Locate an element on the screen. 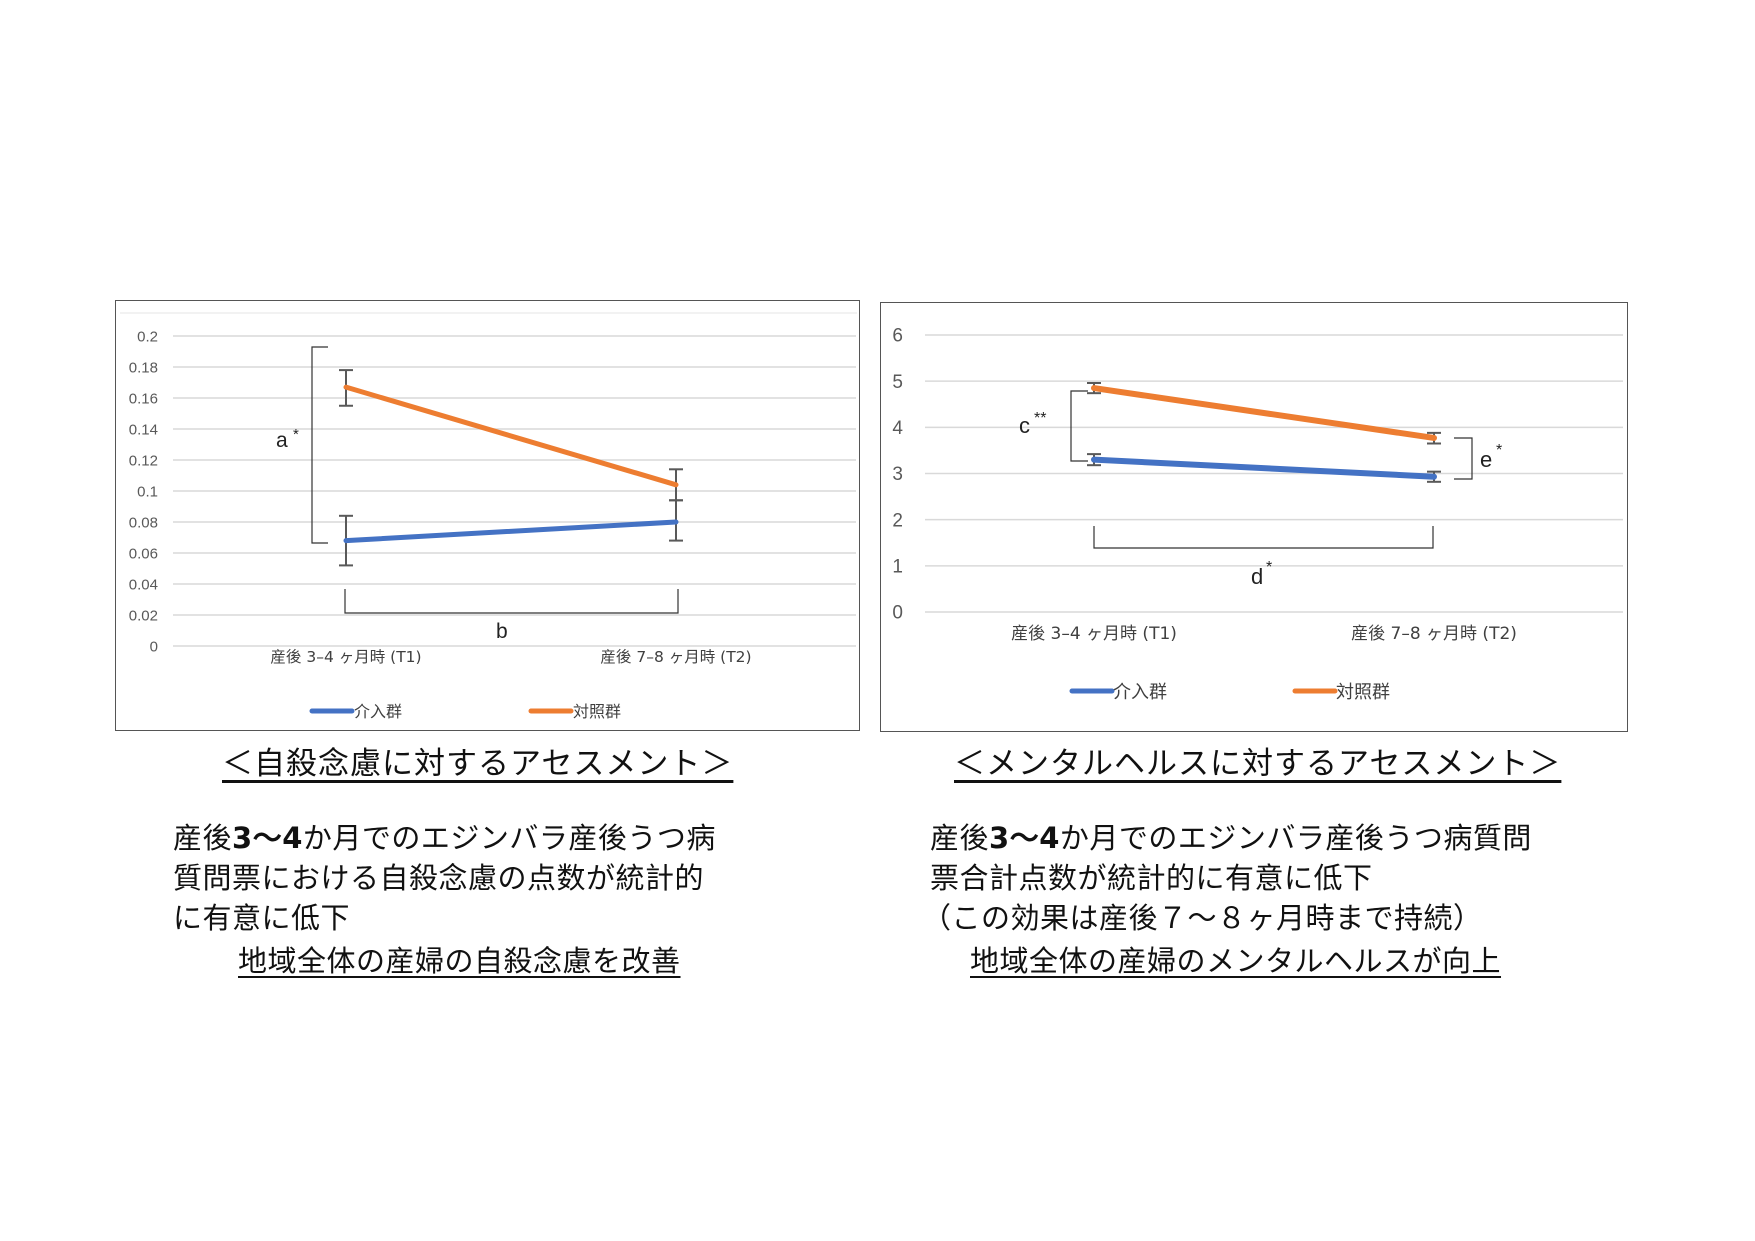 The image size is (1755, 1241). significance-bracket-b is located at coordinates (511, 601).